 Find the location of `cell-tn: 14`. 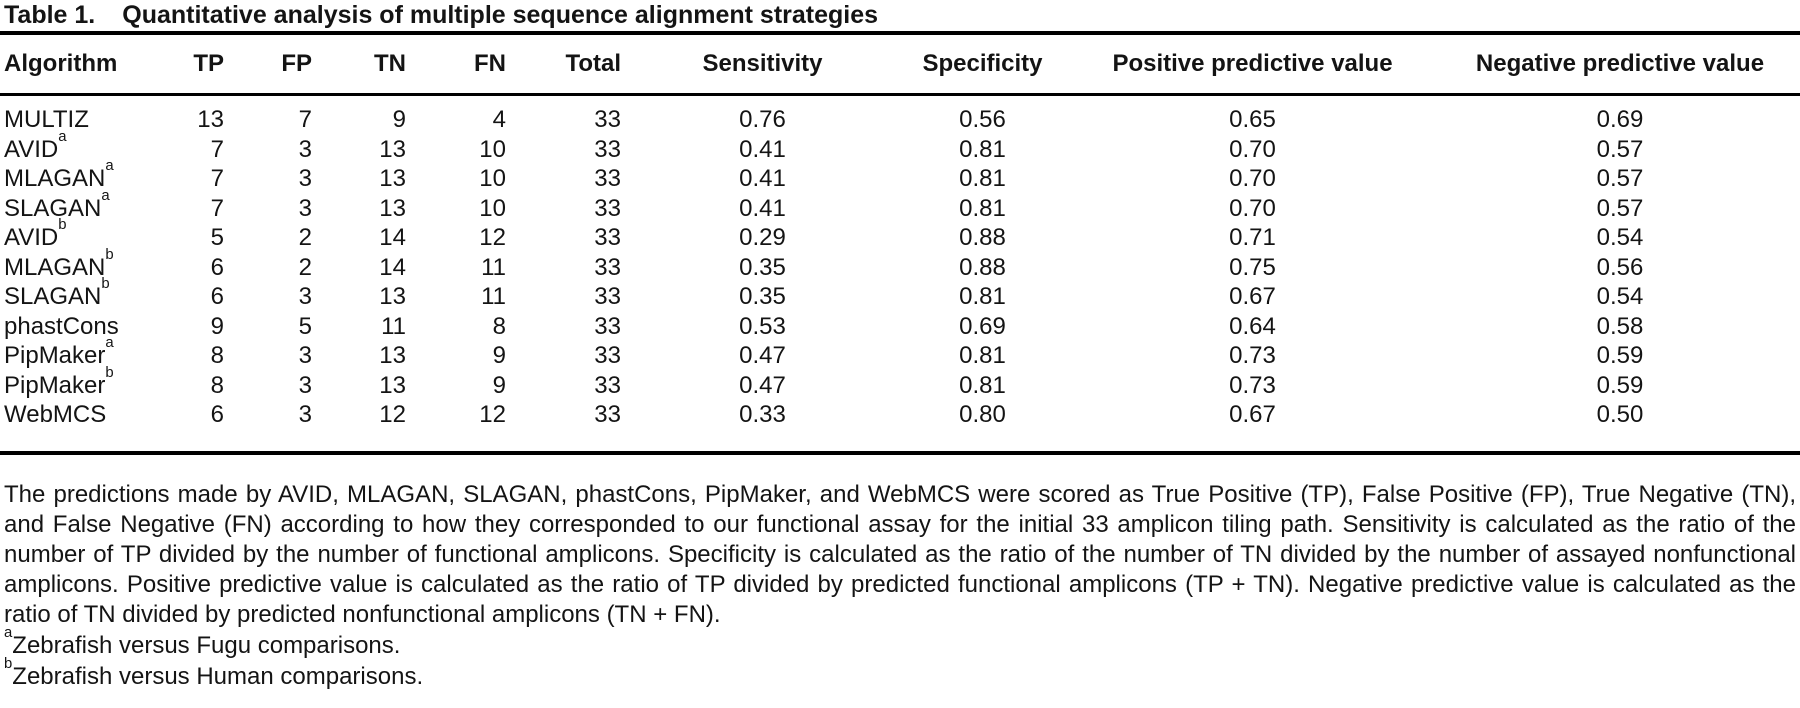

cell-tn: 14 is located at coordinates (392, 237).